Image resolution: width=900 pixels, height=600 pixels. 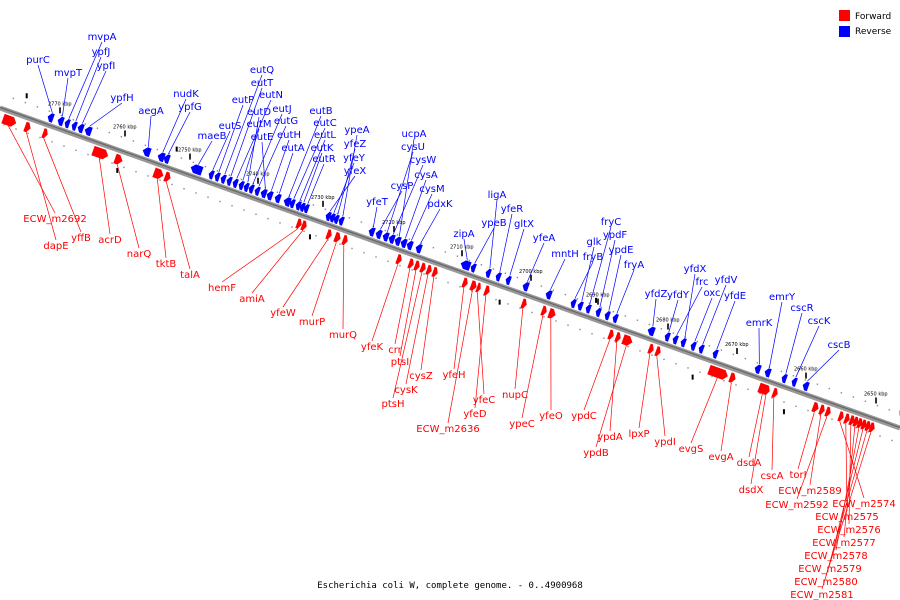 What do you see at coordinates (678, 295) in the screenshot?
I see `reverse-gene-label: yfdY` at bounding box center [678, 295].